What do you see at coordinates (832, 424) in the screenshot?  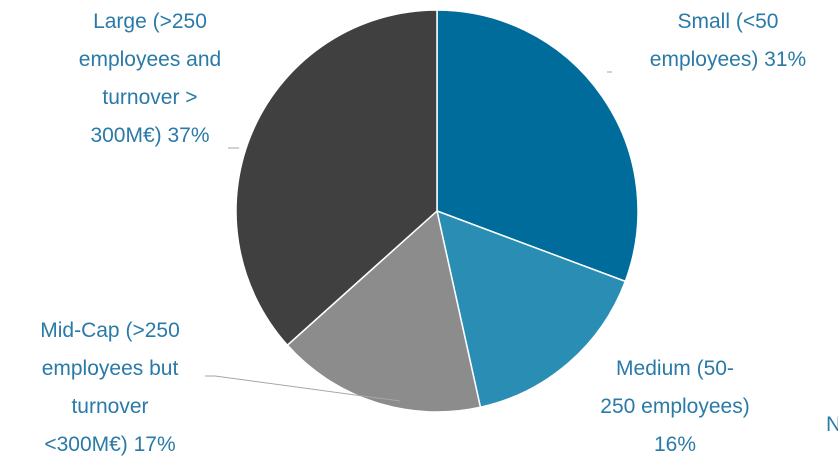 I see `annotation: N` at bounding box center [832, 424].